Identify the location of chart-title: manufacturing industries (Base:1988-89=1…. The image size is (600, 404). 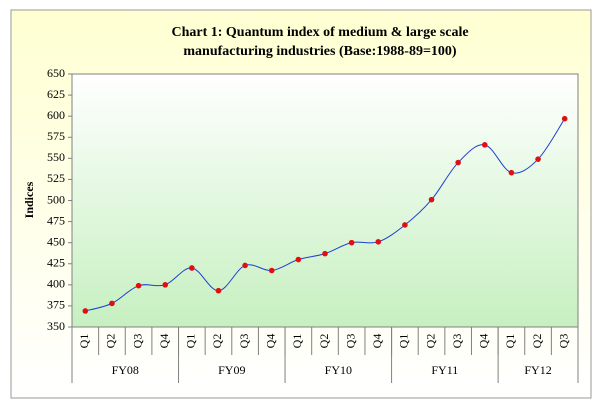
(320, 51).